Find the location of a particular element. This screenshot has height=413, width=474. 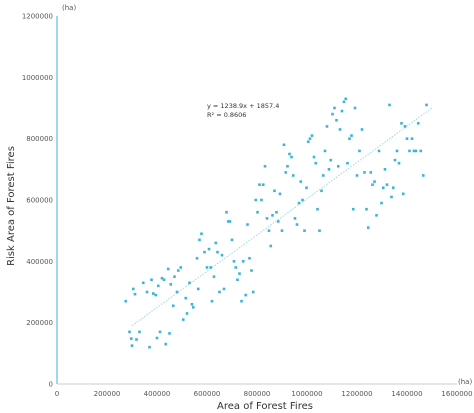

x-tick-label: 1000000 is located at coordinates (306, 394).